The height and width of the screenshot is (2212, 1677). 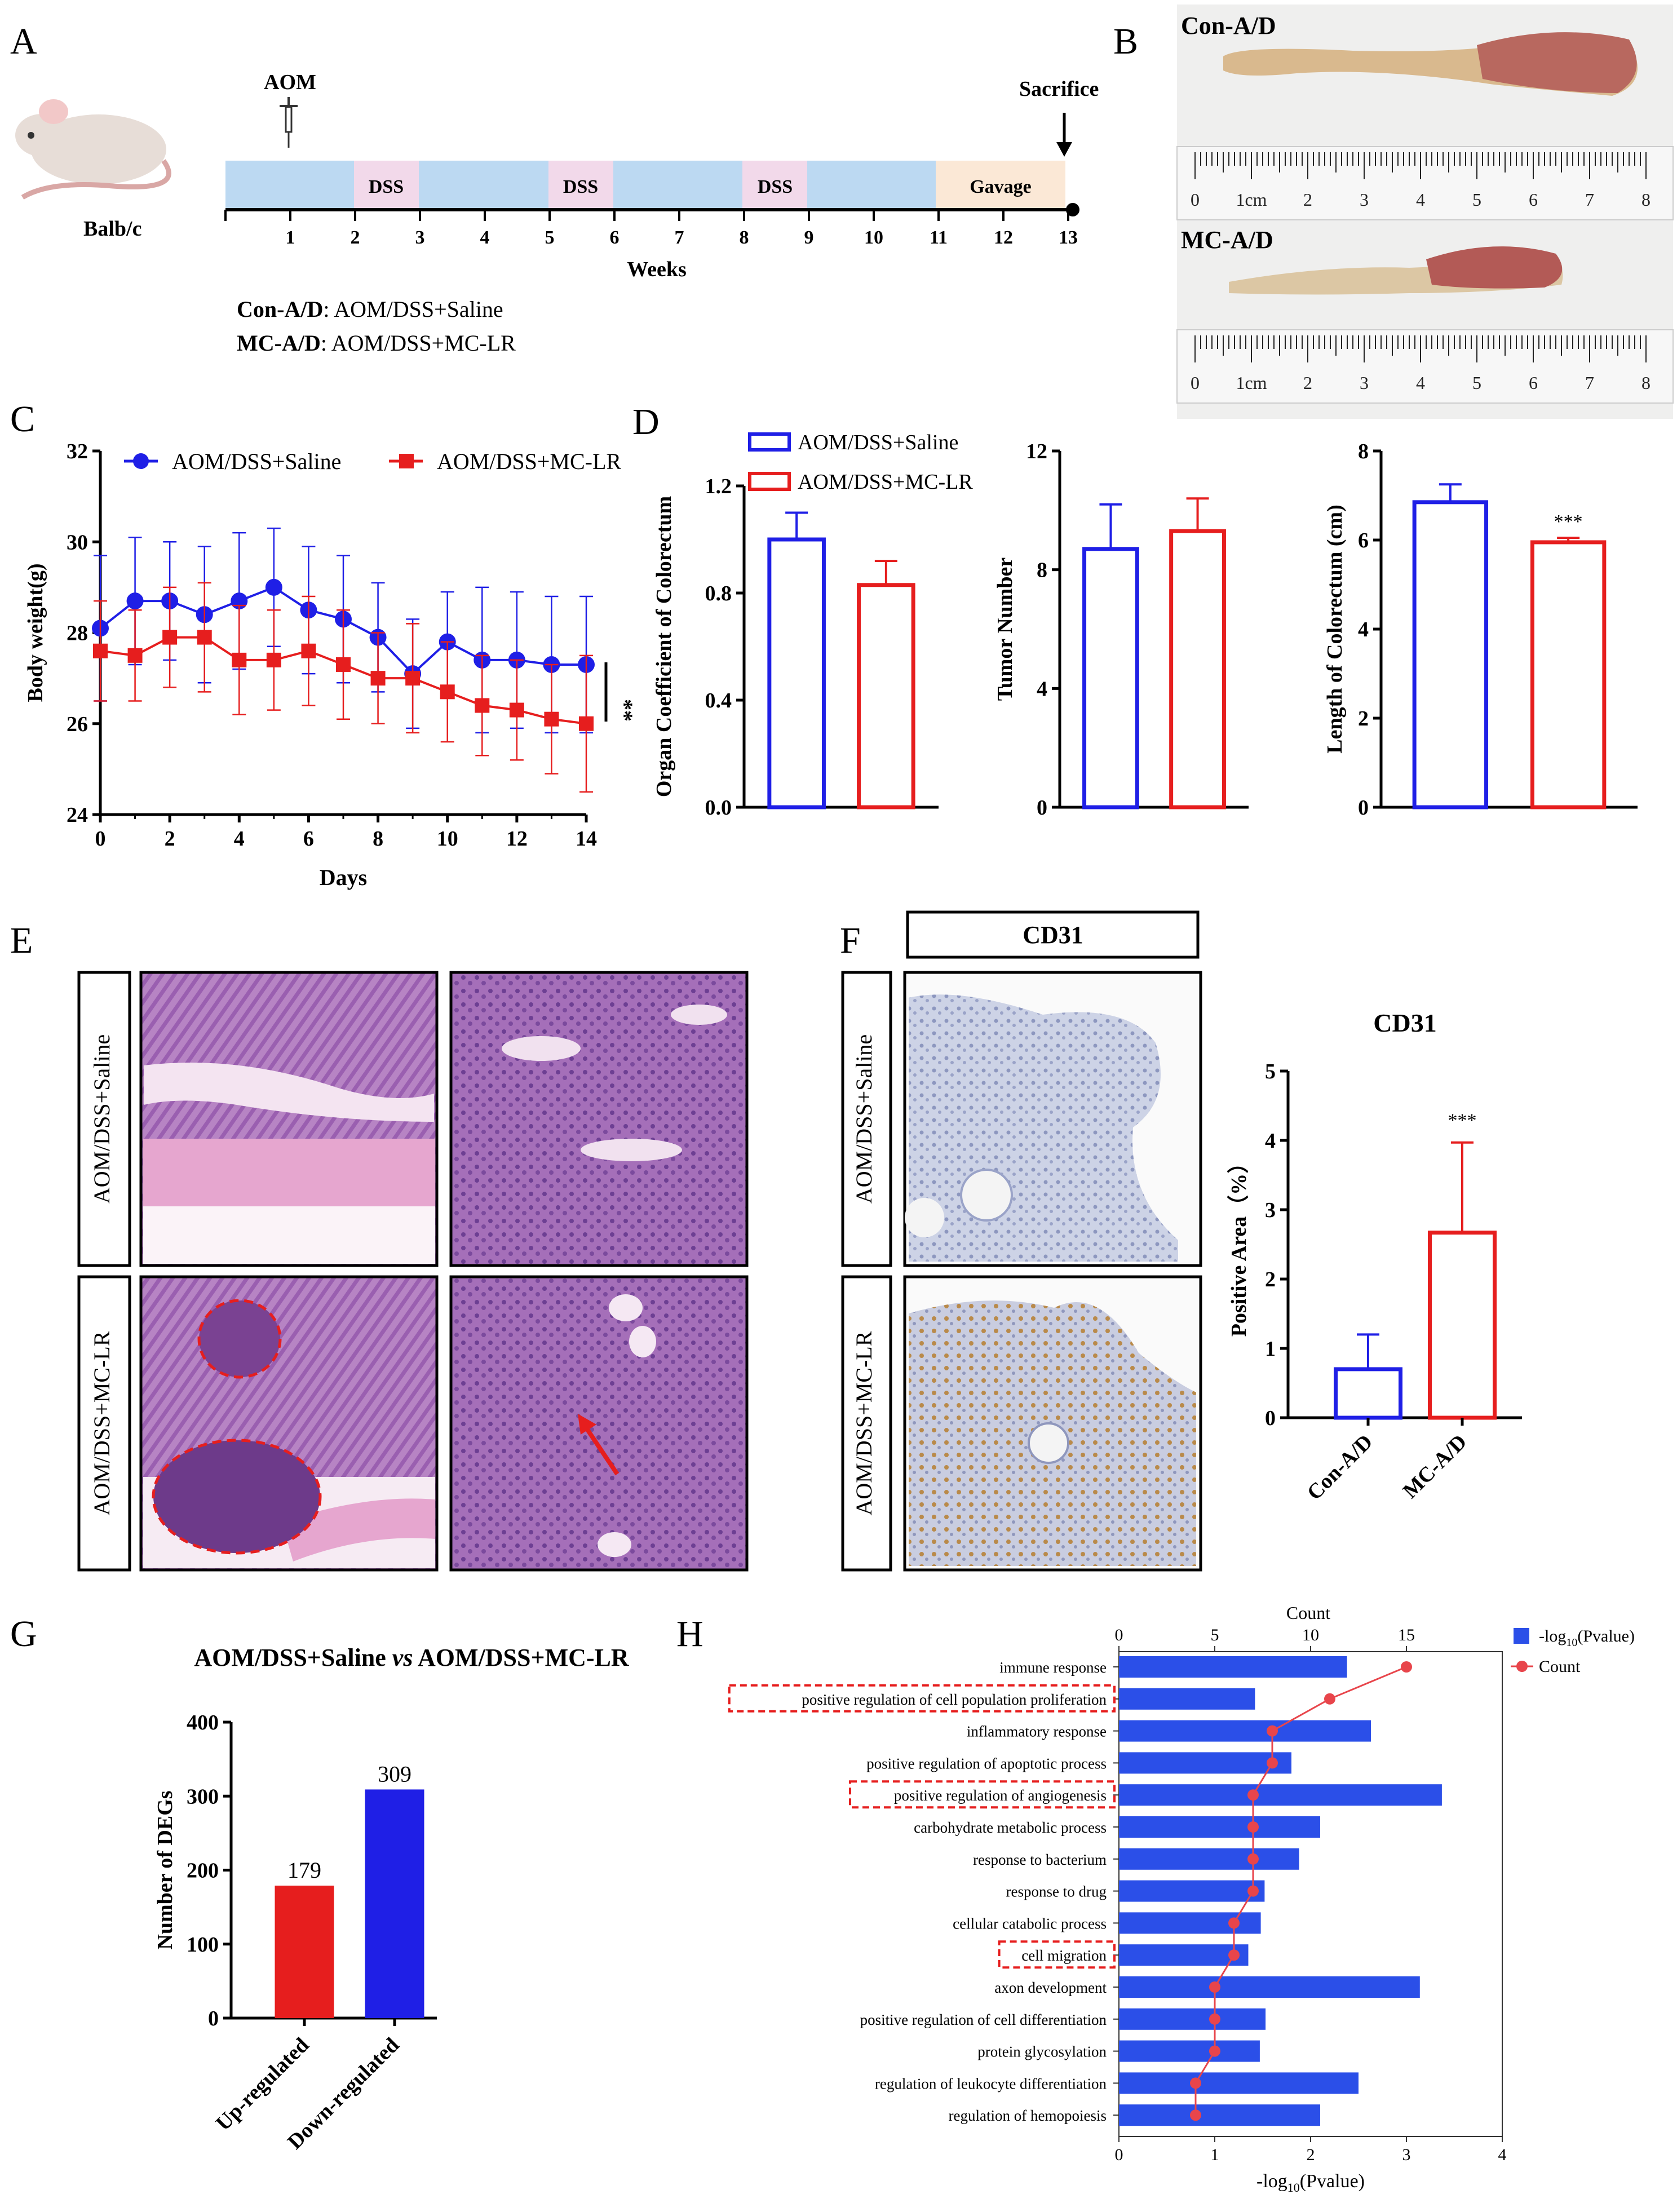 What do you see at coordinates (1064, 135) in the screenshot?
I see `arrow-down-icon` at bounding box center [1064, 135].